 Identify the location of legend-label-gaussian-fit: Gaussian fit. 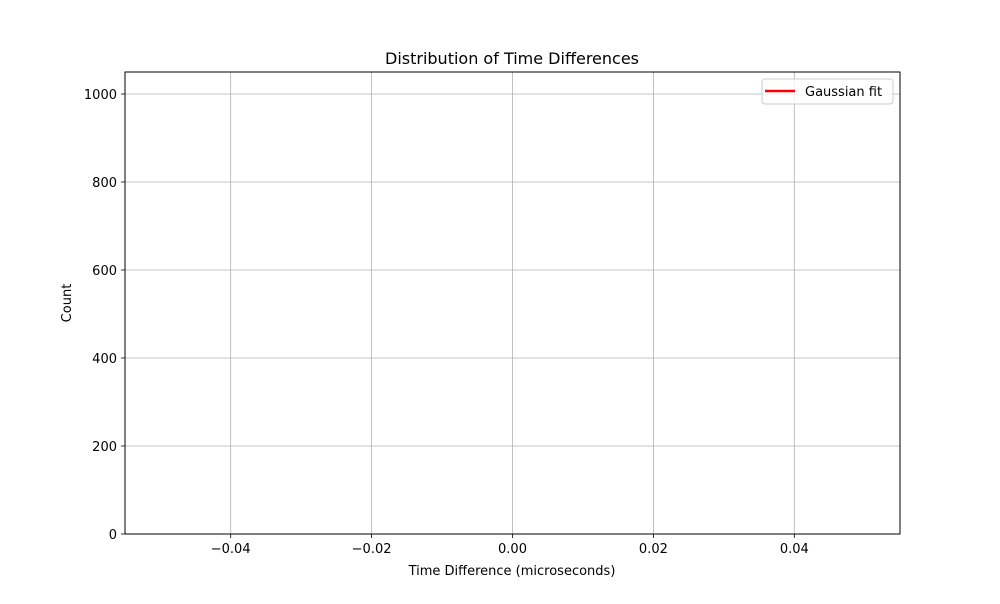
(843, 92).